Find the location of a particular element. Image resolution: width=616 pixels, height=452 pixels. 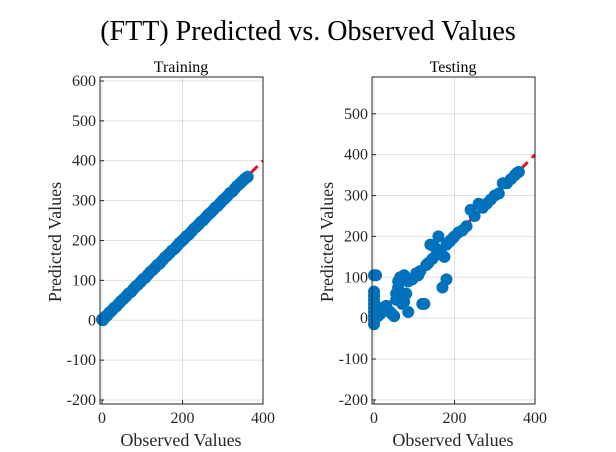

training-x-tick-label: 400 is located at coordinates (263, 418).